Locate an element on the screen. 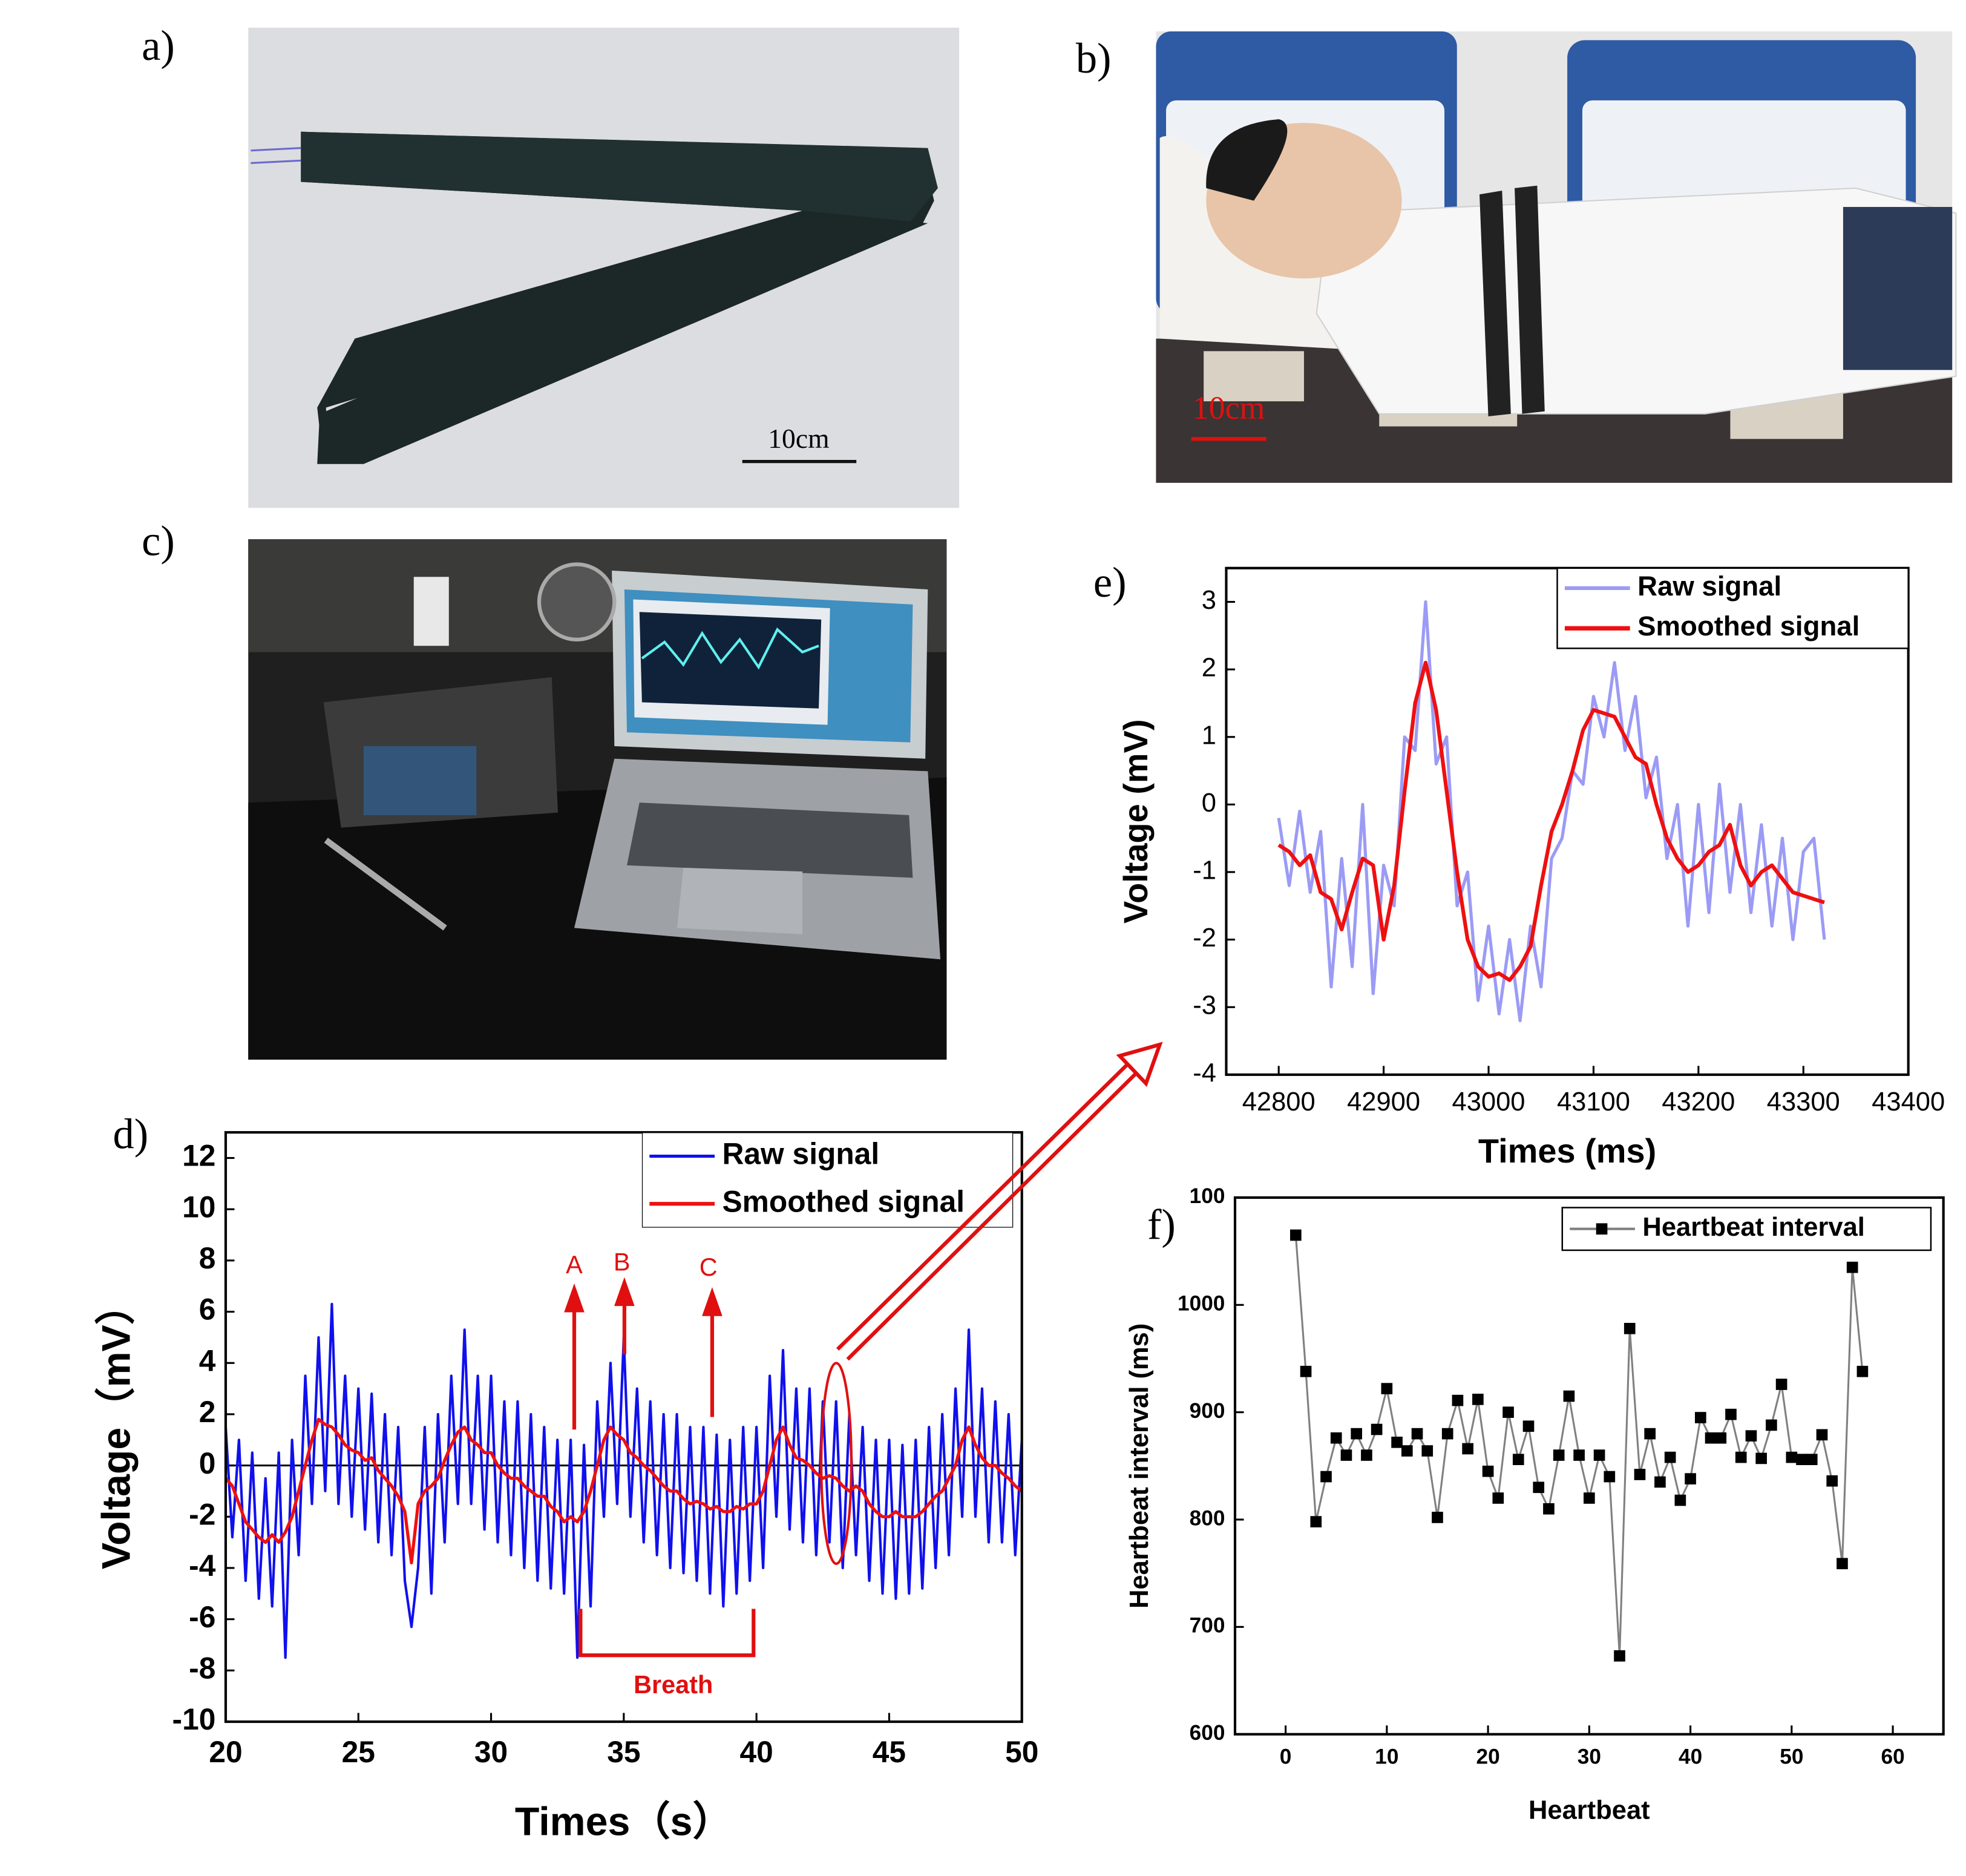 The width and height of the screenshot is (1966, 1876). y-tick-label: 1 is located at coordinates (1209, 735).